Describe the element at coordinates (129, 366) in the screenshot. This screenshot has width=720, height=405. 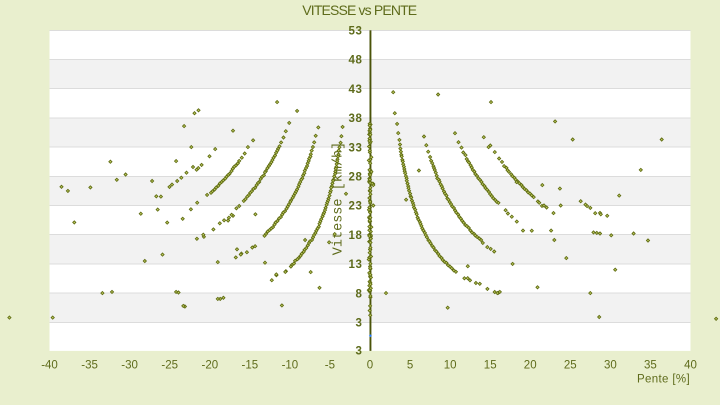
I see `svg-text: -30` at that location.